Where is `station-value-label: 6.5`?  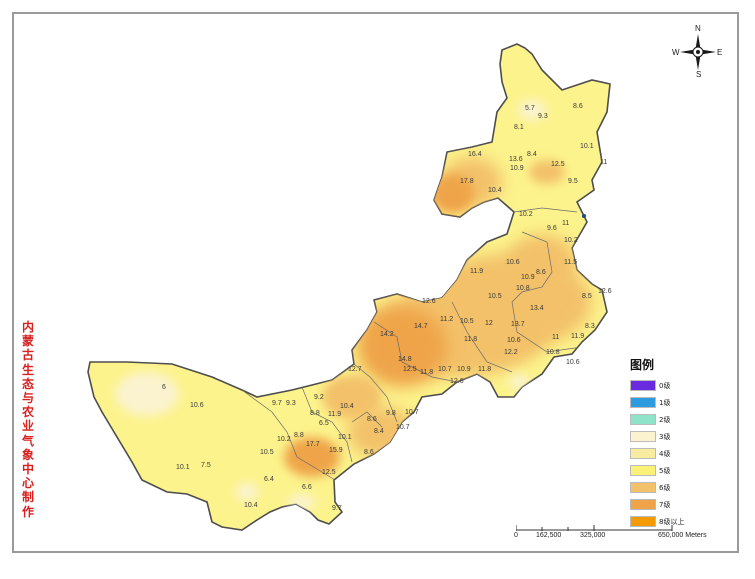 station-value-label: 6.5 is located at coordinates (324, 423).